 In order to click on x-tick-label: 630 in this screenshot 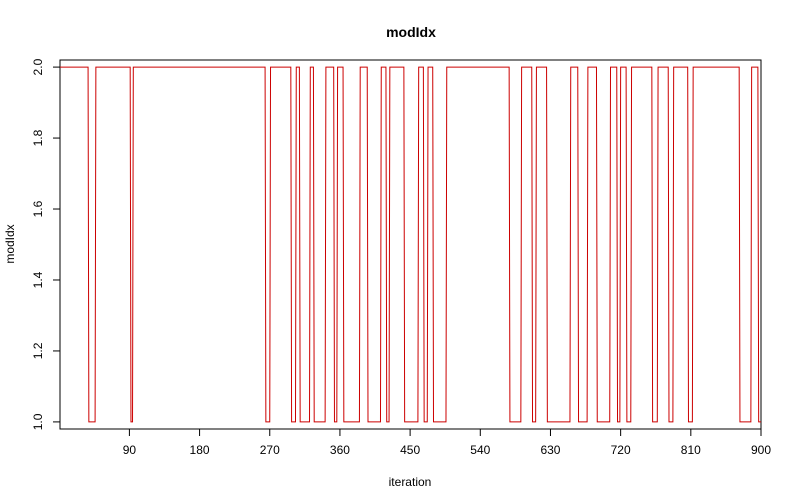, I will do `click(550, 450)`.